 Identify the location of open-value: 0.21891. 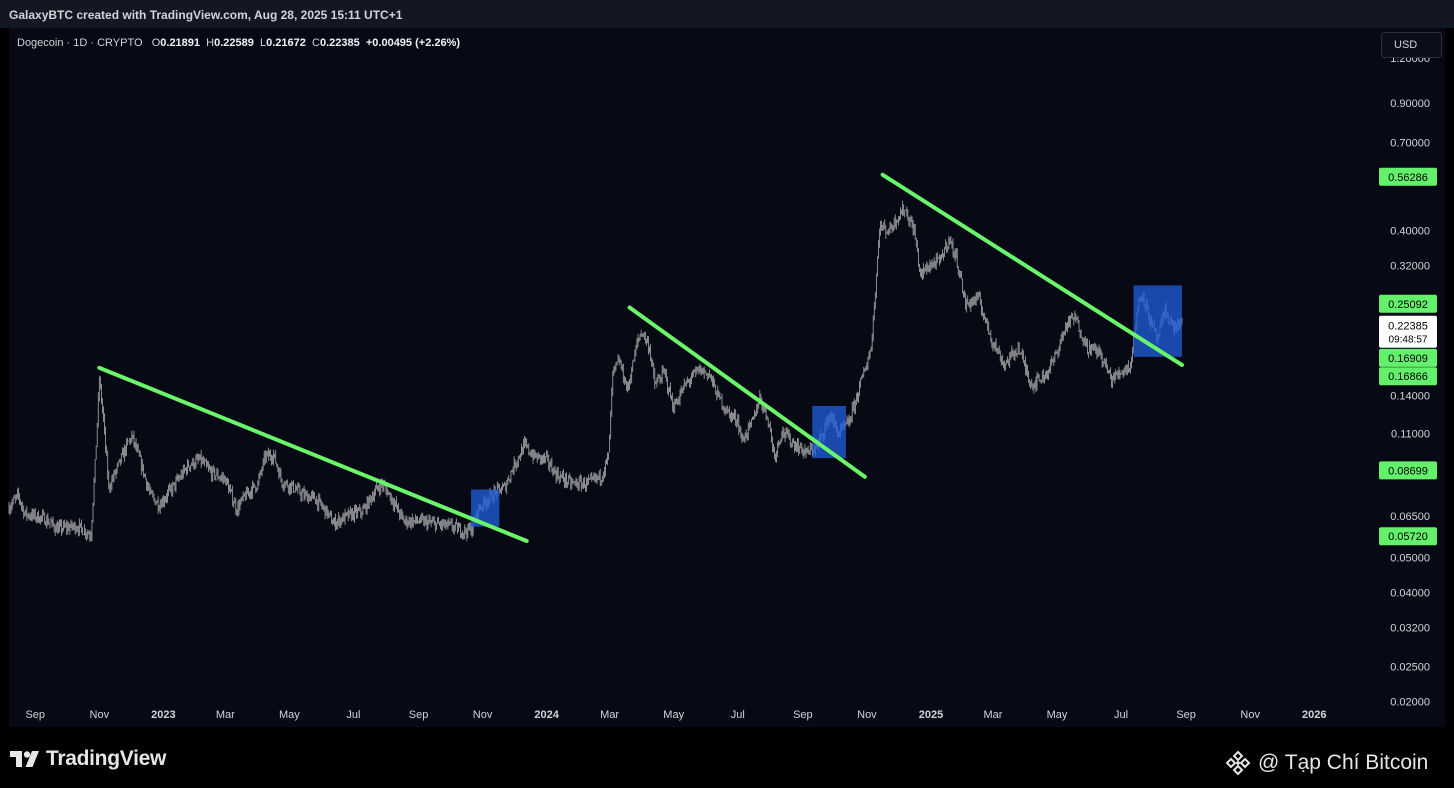
(180, 43).